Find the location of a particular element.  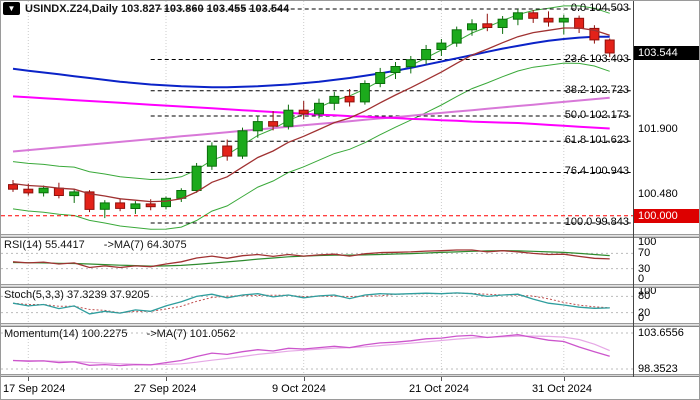

rsi-panel: RSI(14) 55.4417 ->MA(7) 64.3075 100 70 30 0 is located at coordinates (350, 261).